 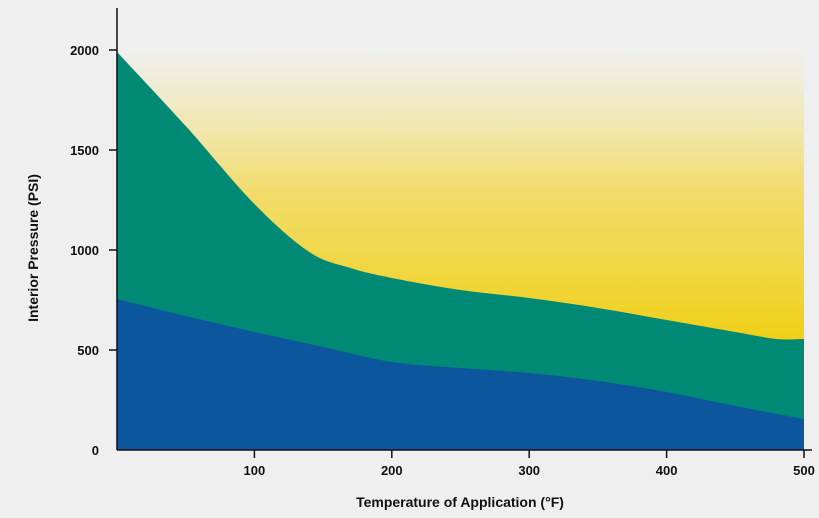 I want to click on x-tick-label: 500, so click(x=804, y=470).